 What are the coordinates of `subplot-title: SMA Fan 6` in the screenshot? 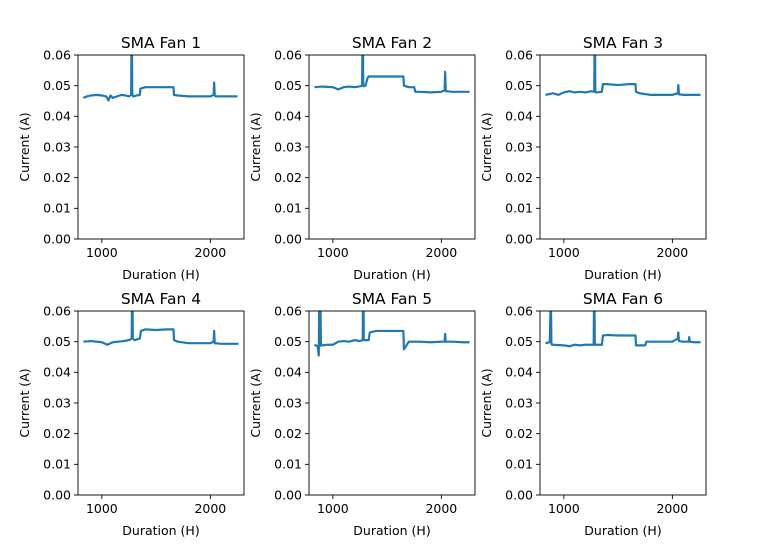 It's located at (623, 299).